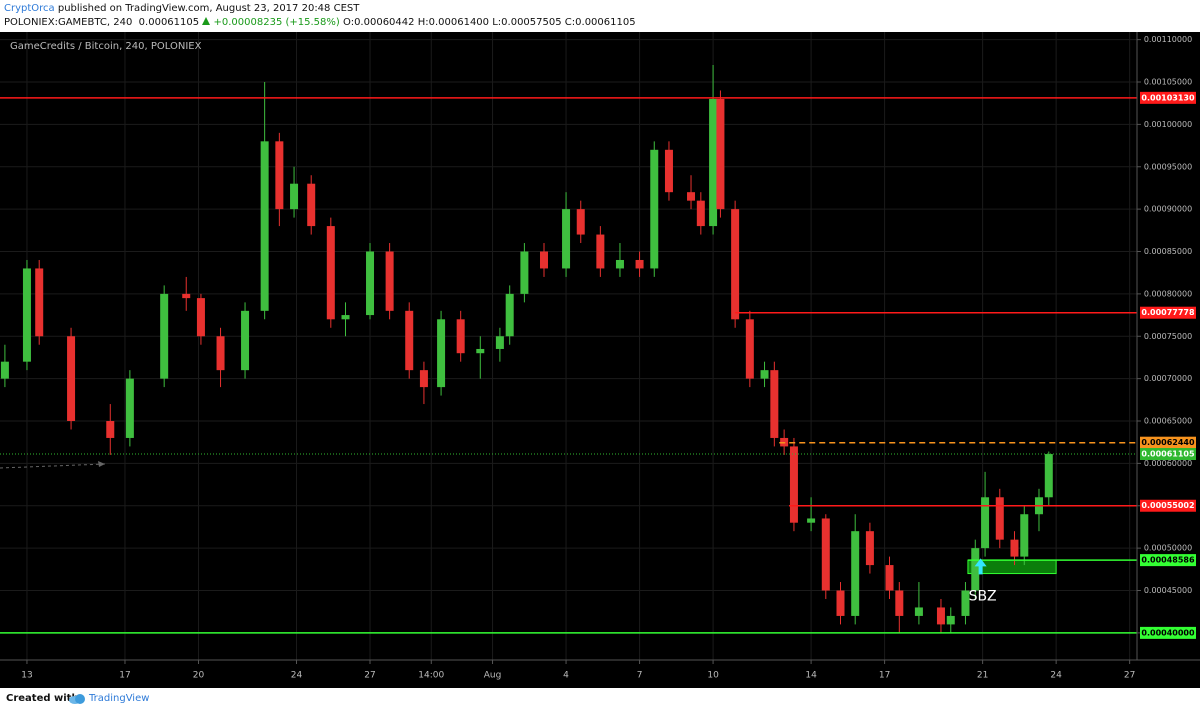 The width and height of the screenshot is (1200, 711). What do you see at coordinates (169, 22) in the screenshot?
I see `last-price: 0.00061105` at bounding box center [169, 22].